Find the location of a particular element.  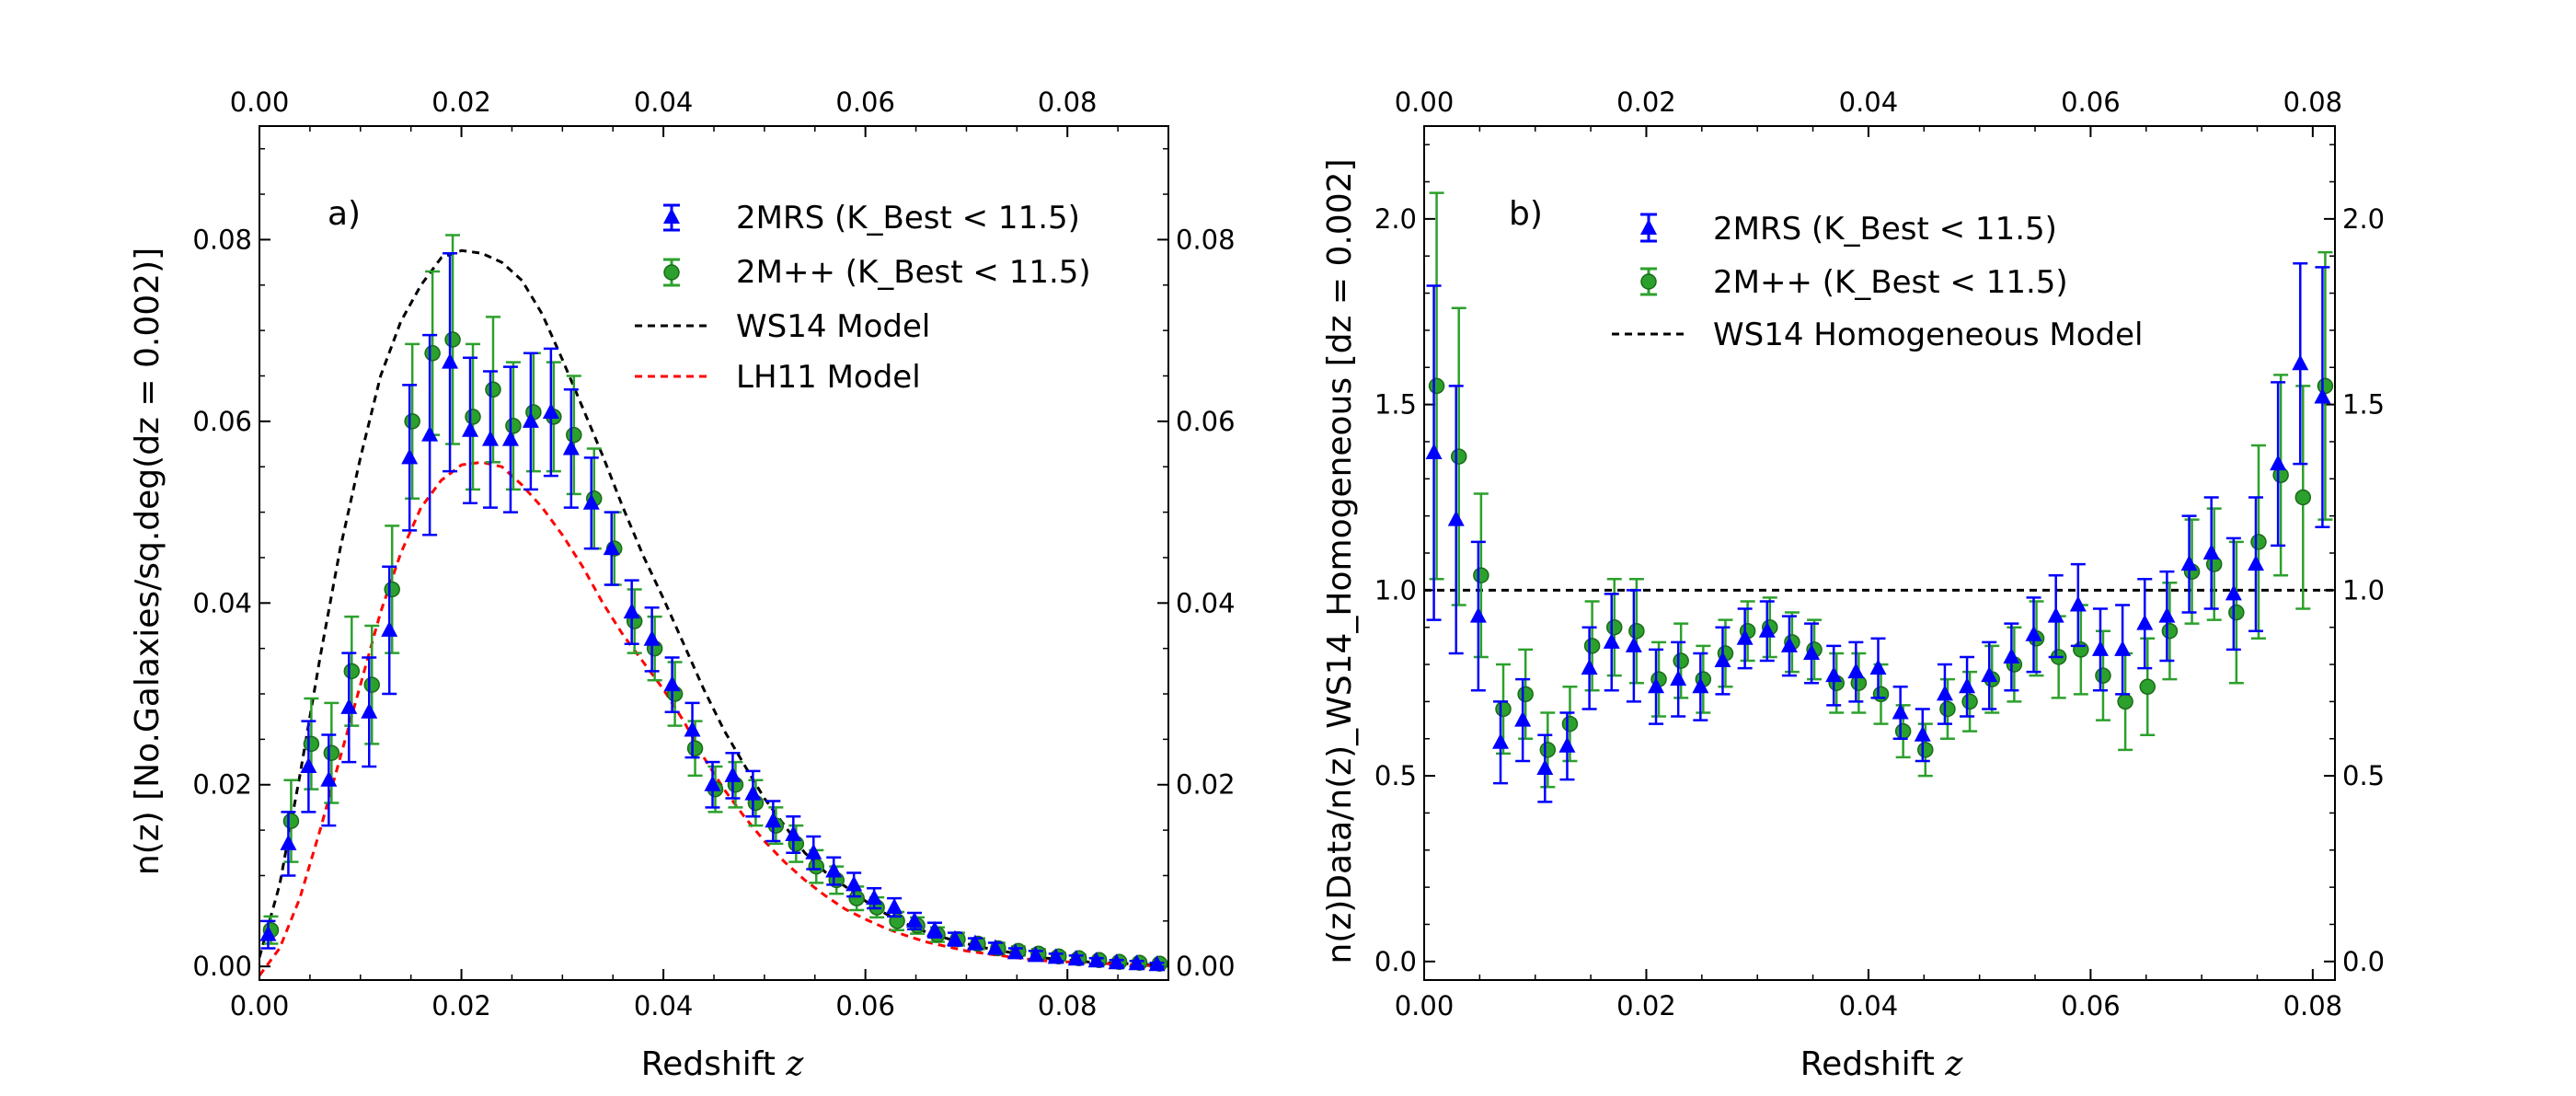

x-tick-label-top: 0.04 is located at coordinates (1869, 102).